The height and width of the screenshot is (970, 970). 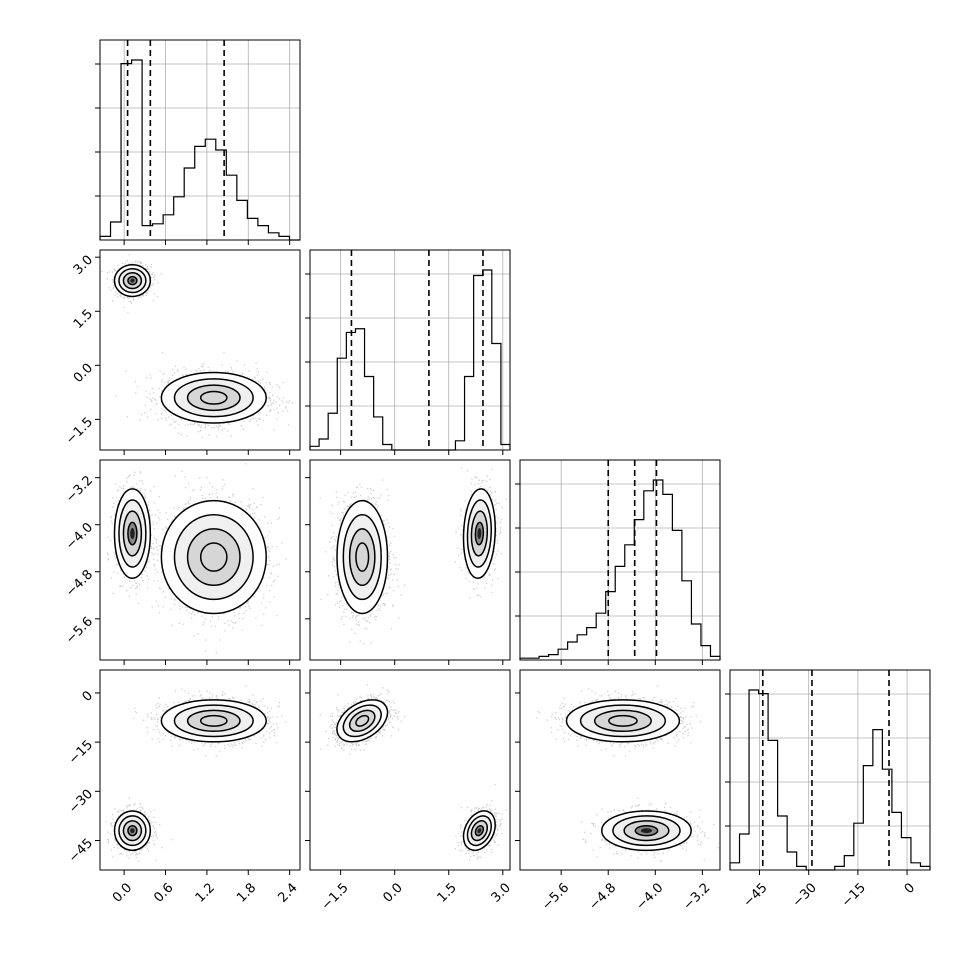 What do you see at coordinates (602, 896) in the screenshot?
I see `x-tick-label: −4.8` at bounding box center [602, 896].